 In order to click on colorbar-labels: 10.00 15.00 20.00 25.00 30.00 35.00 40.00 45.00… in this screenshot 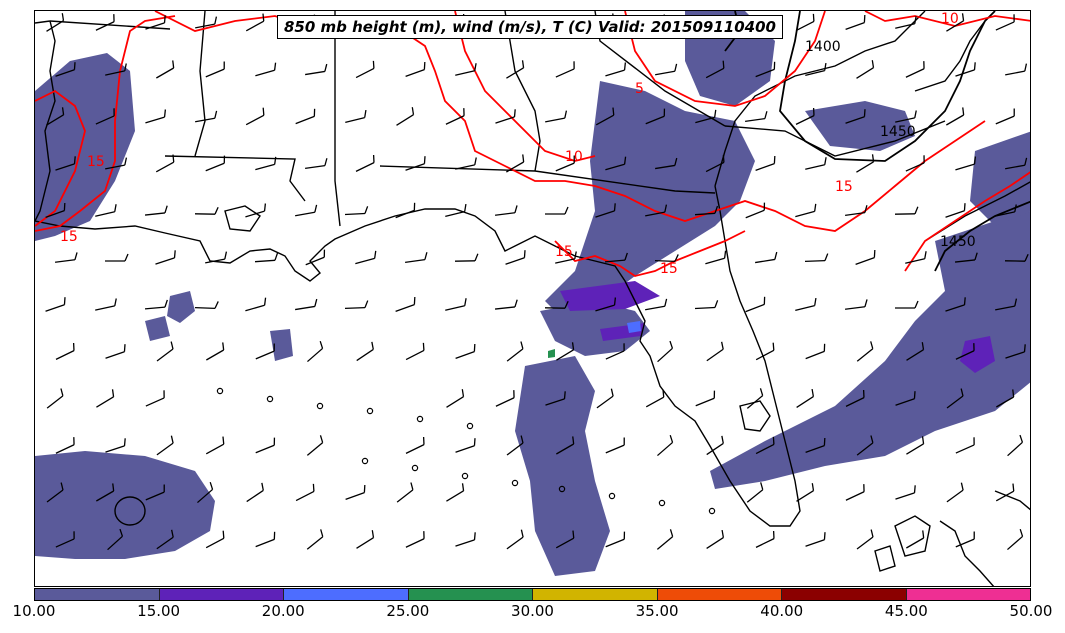, I will do `click(532, 614)`.